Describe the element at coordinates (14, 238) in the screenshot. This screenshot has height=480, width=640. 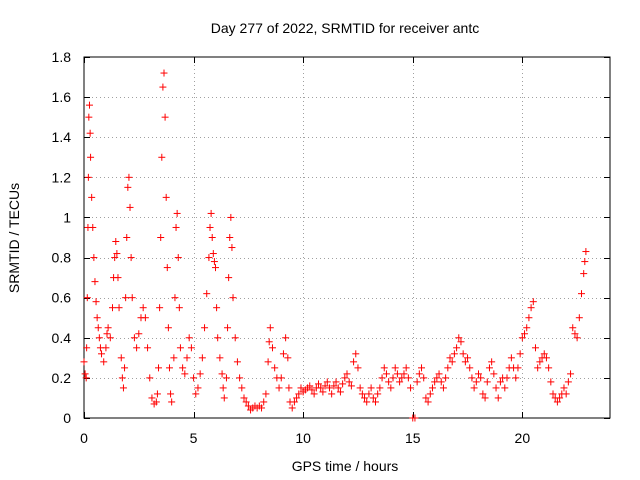
I see `y-axis-label: SRMTID / TECUs` at that location.